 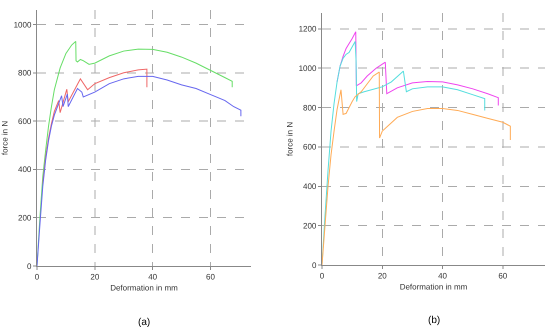 What do you see at coordinates (95, 126) in the screenshot?
I see `line-series` at bounding box center [95, 126].